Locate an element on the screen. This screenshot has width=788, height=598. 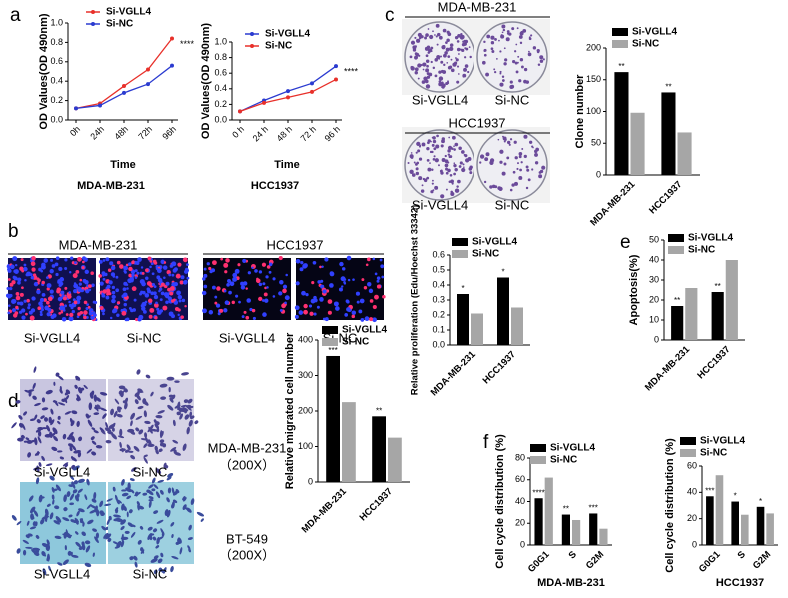
y-tick-label: 50 is located at coordinates (654, 239).